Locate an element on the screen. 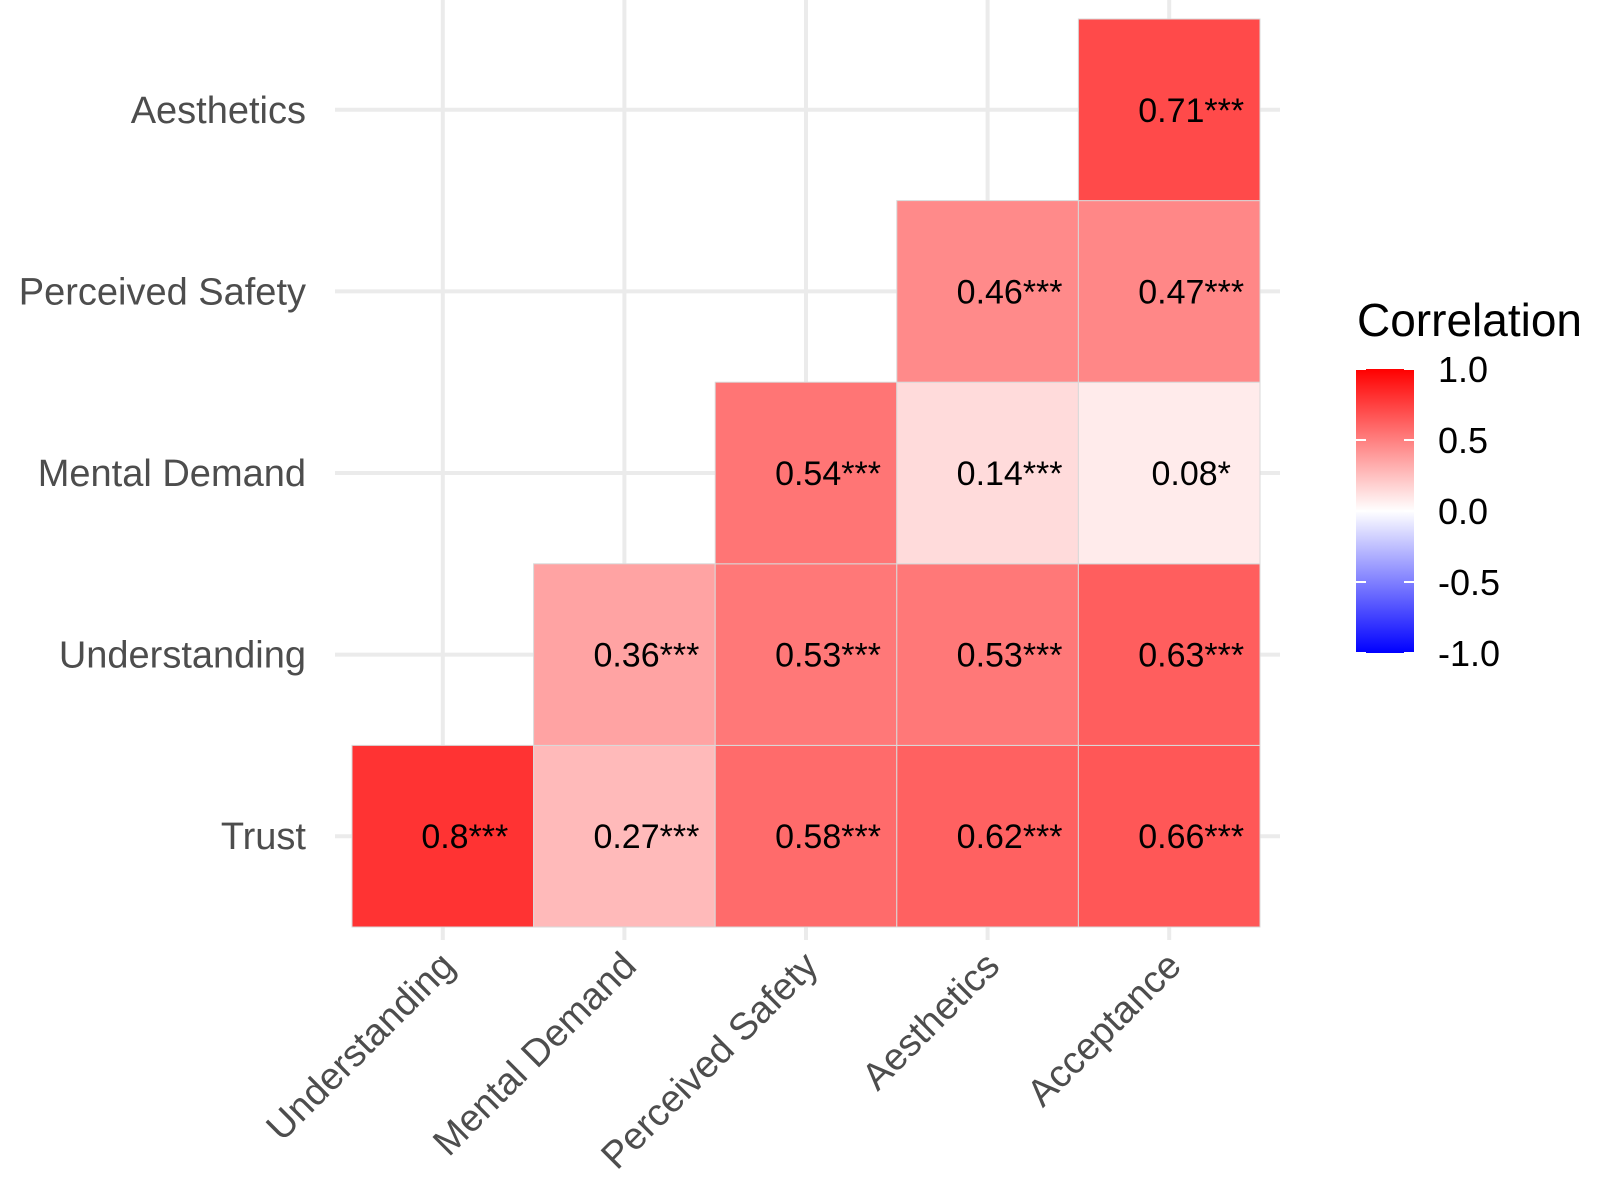  cell-value-label: 0.62*** is located at coordinates (1010, 837).